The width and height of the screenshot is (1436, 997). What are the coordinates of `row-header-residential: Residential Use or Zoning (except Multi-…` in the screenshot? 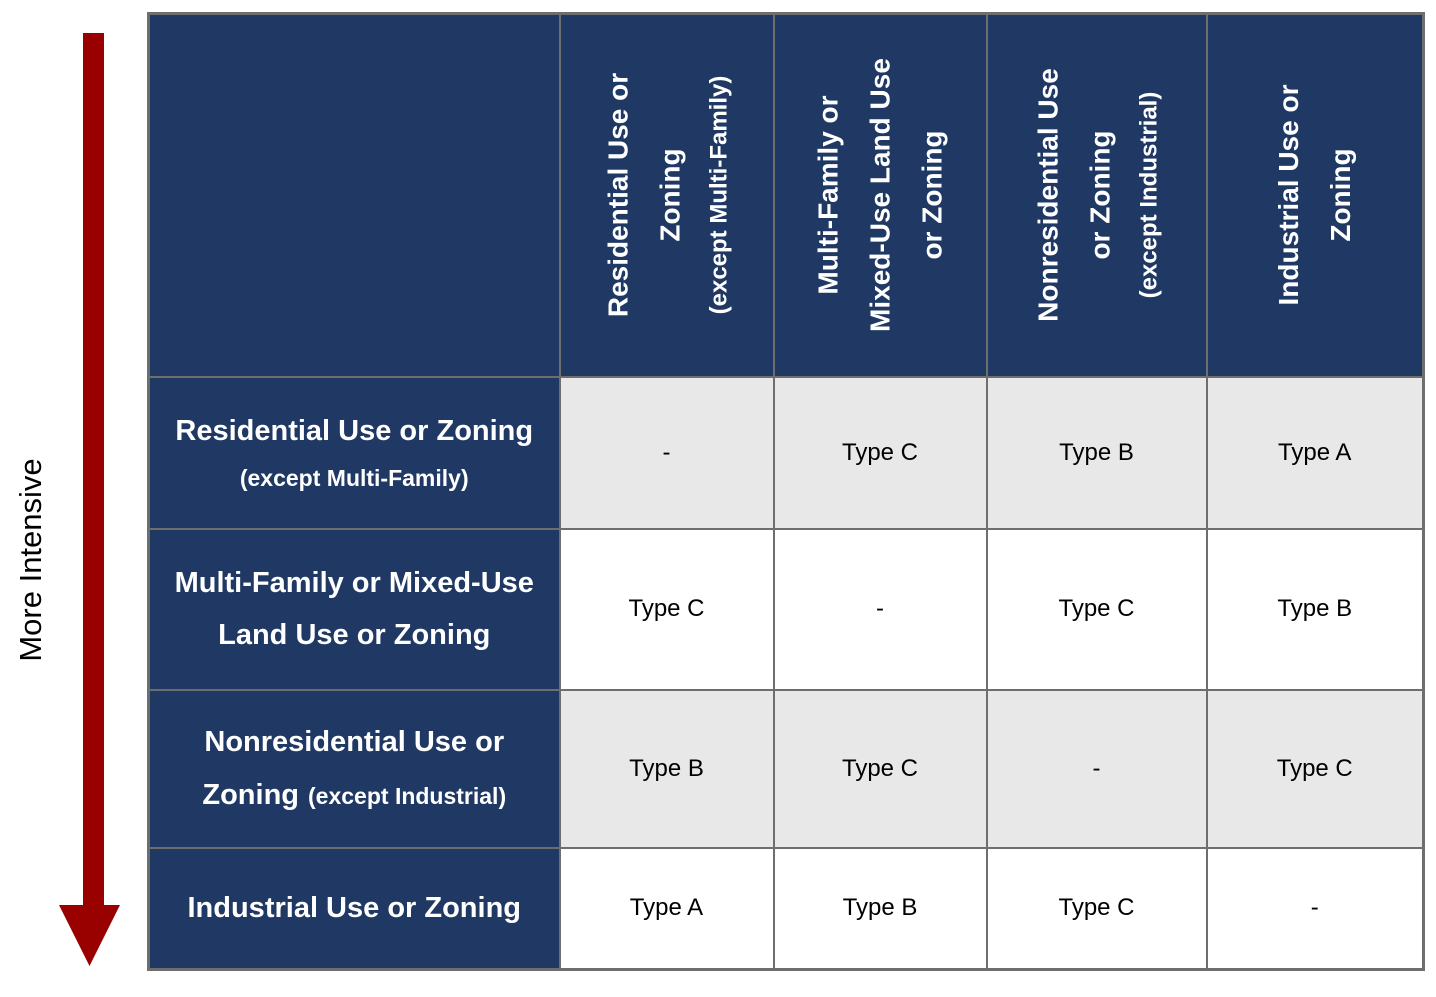 It's located at (354, 452).